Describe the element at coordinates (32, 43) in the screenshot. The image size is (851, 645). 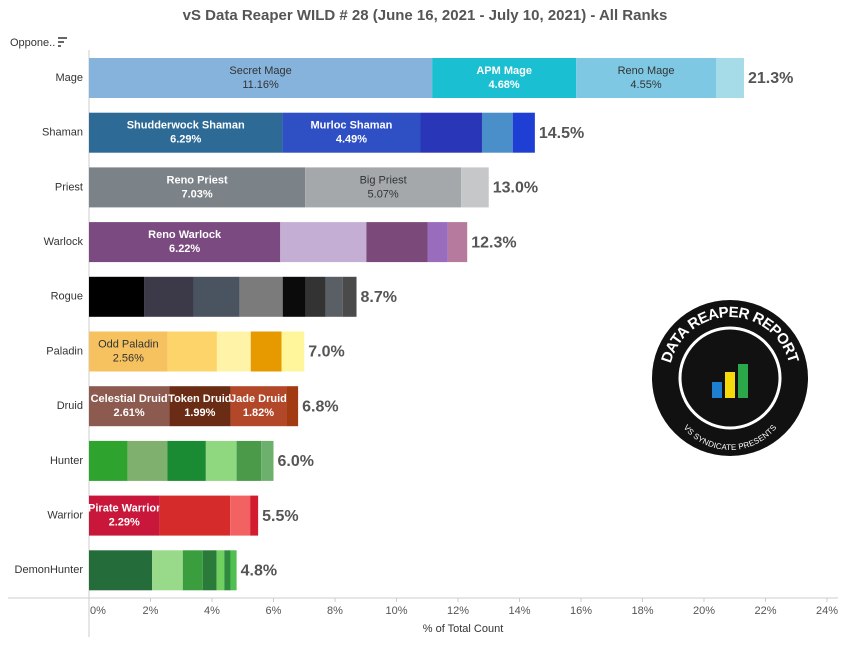
I see `sort-label: Oppone..` at that location.